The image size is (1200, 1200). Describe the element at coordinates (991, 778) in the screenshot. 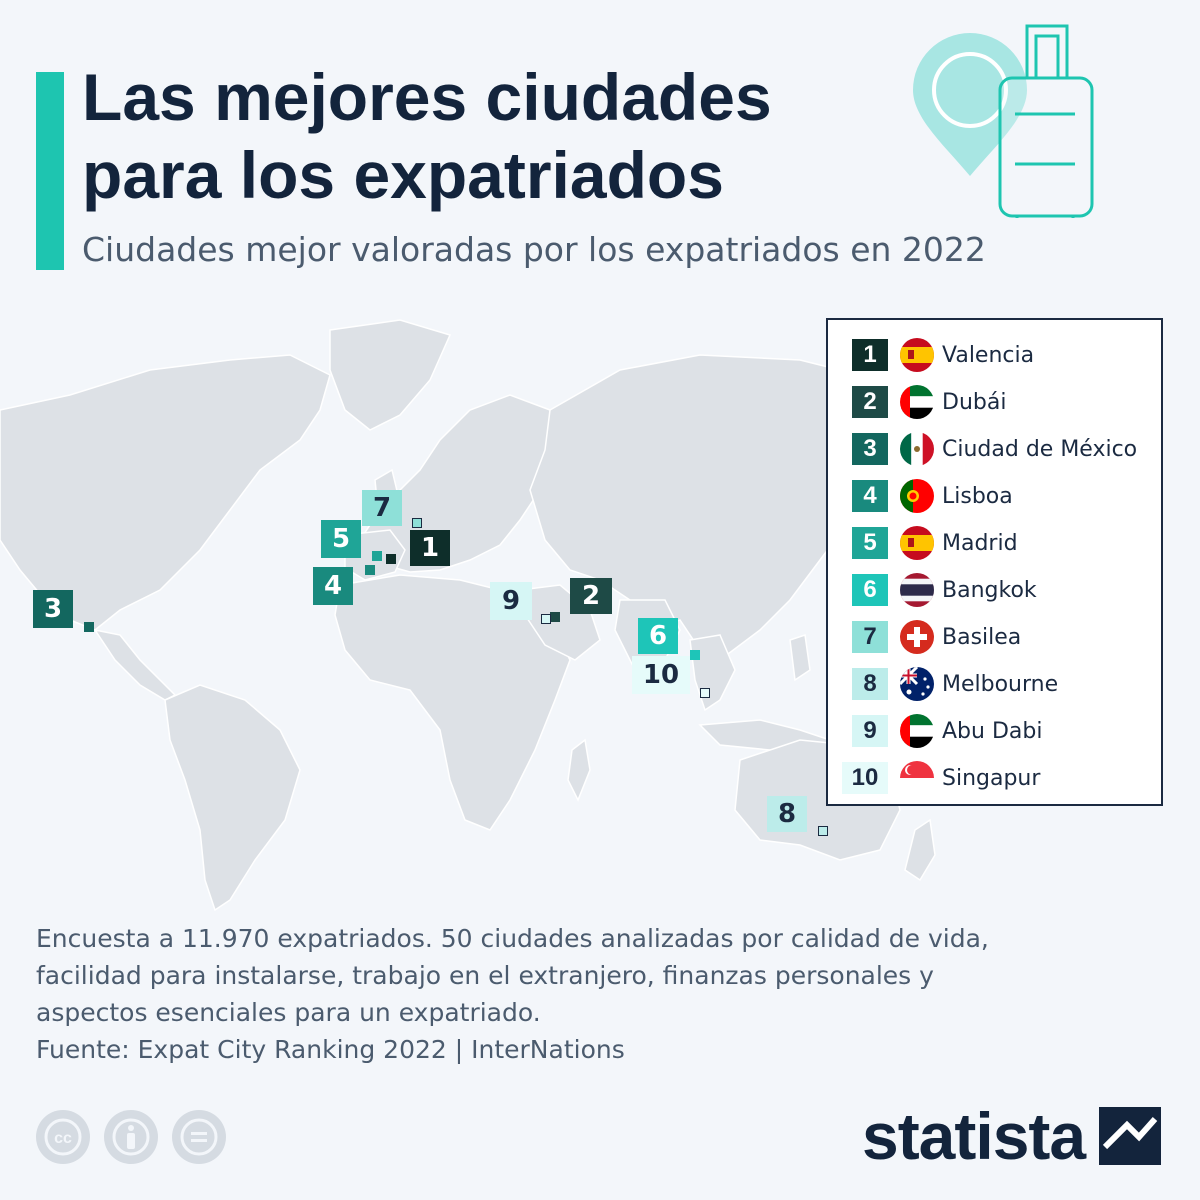

I see `legend-city: Singapur` at that location.